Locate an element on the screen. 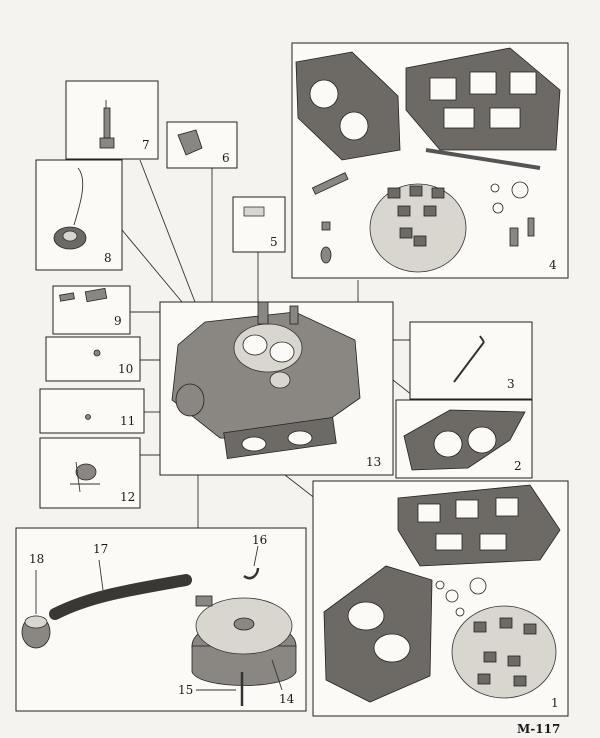 The image size is (600, 738). callout-2: 2 is located at coordinates (518, 466).